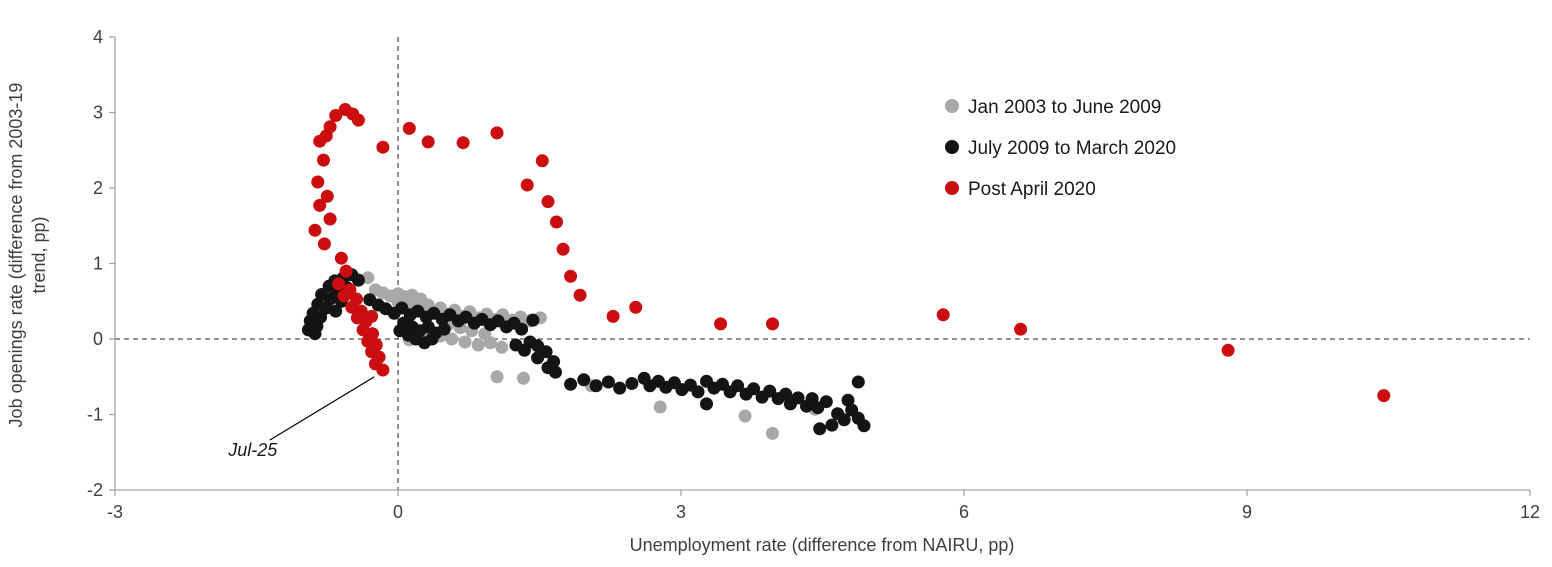  What do you see at coordinates (98, 264) in the screenshot?
I see `y-tick-label: 1` at bounding box center [98, 264].